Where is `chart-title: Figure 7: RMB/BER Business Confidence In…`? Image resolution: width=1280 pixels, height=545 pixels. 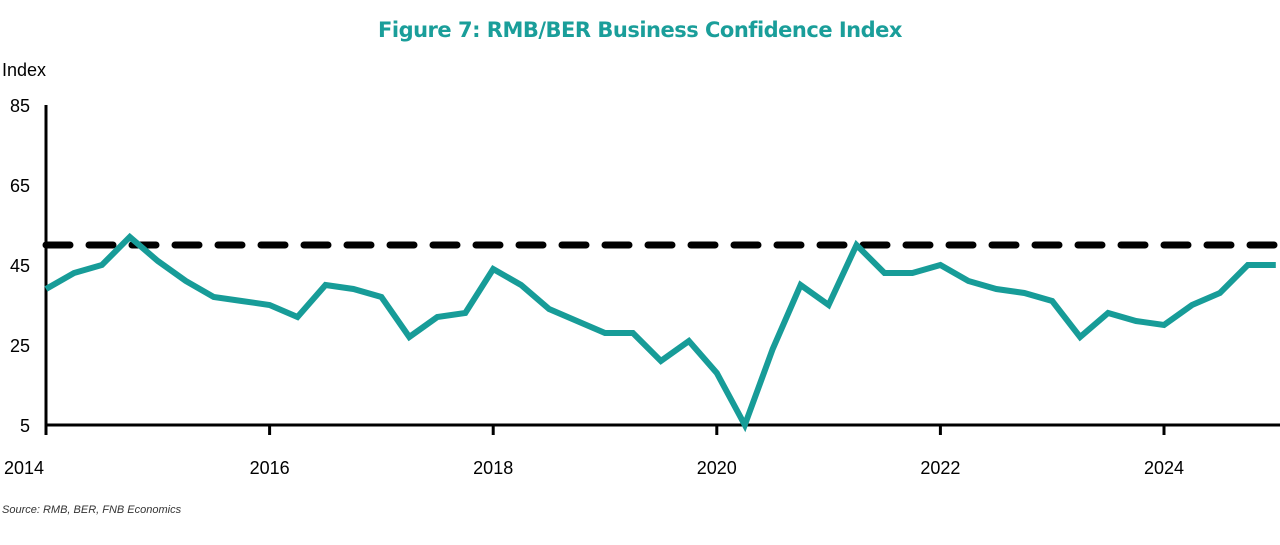 chart-title: Figure 7: RMB/BER Business Confidence In… is located at coordinates (640, 30).